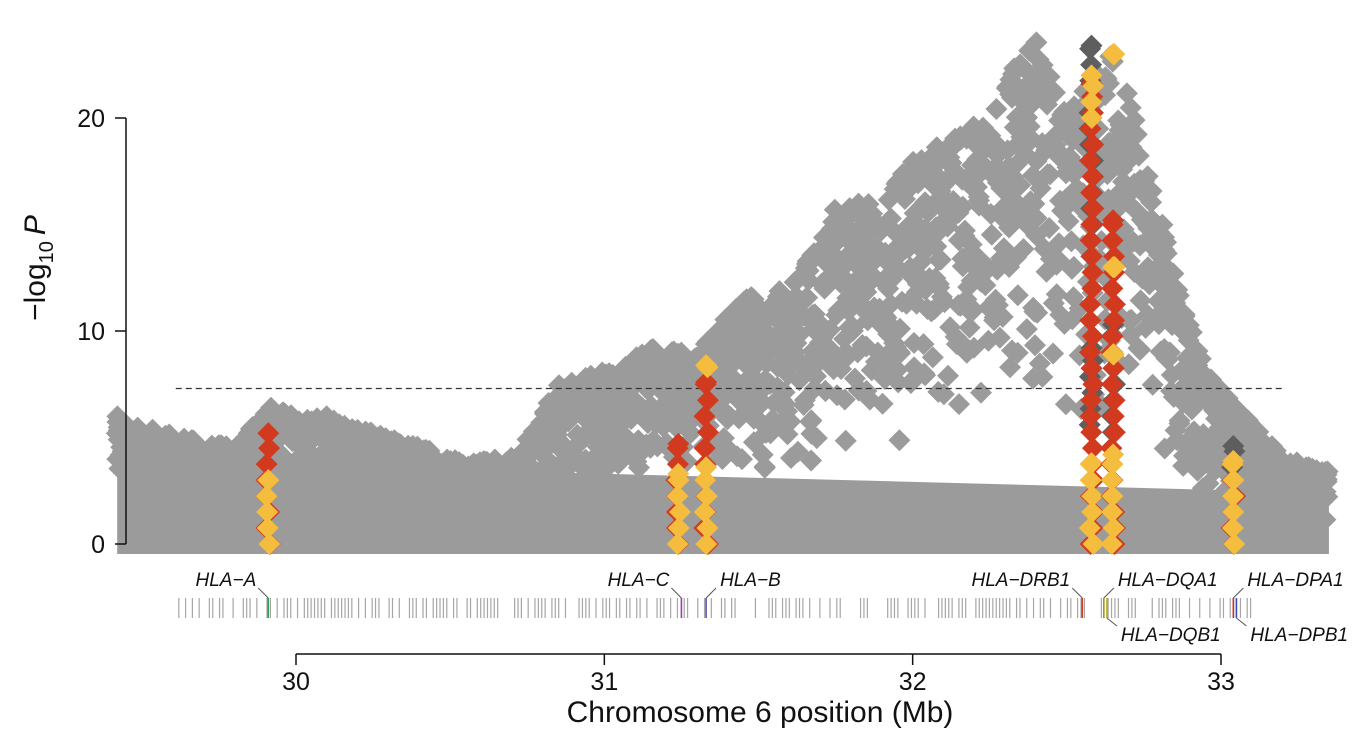 The width and height of the screenshot is (1372, 732). Describe the element at coordinates (226, 580) in the screenshot. I see `gene-label: HLA−A` at that location.